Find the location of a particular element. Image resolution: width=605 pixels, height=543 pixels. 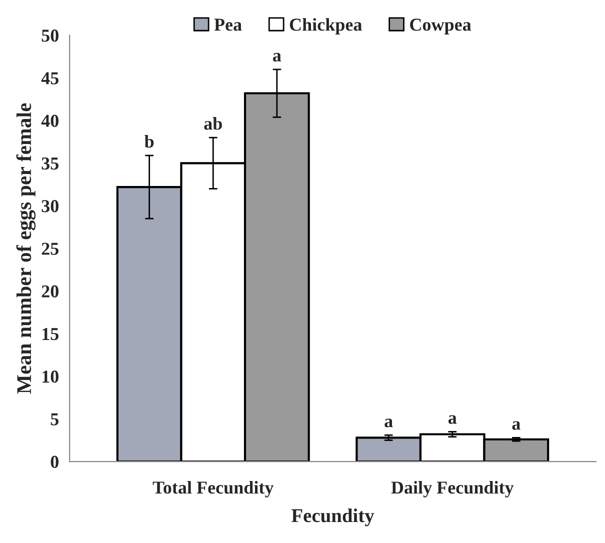

x-tick-label: Total Fecundity is located at coordinates (213, 489).